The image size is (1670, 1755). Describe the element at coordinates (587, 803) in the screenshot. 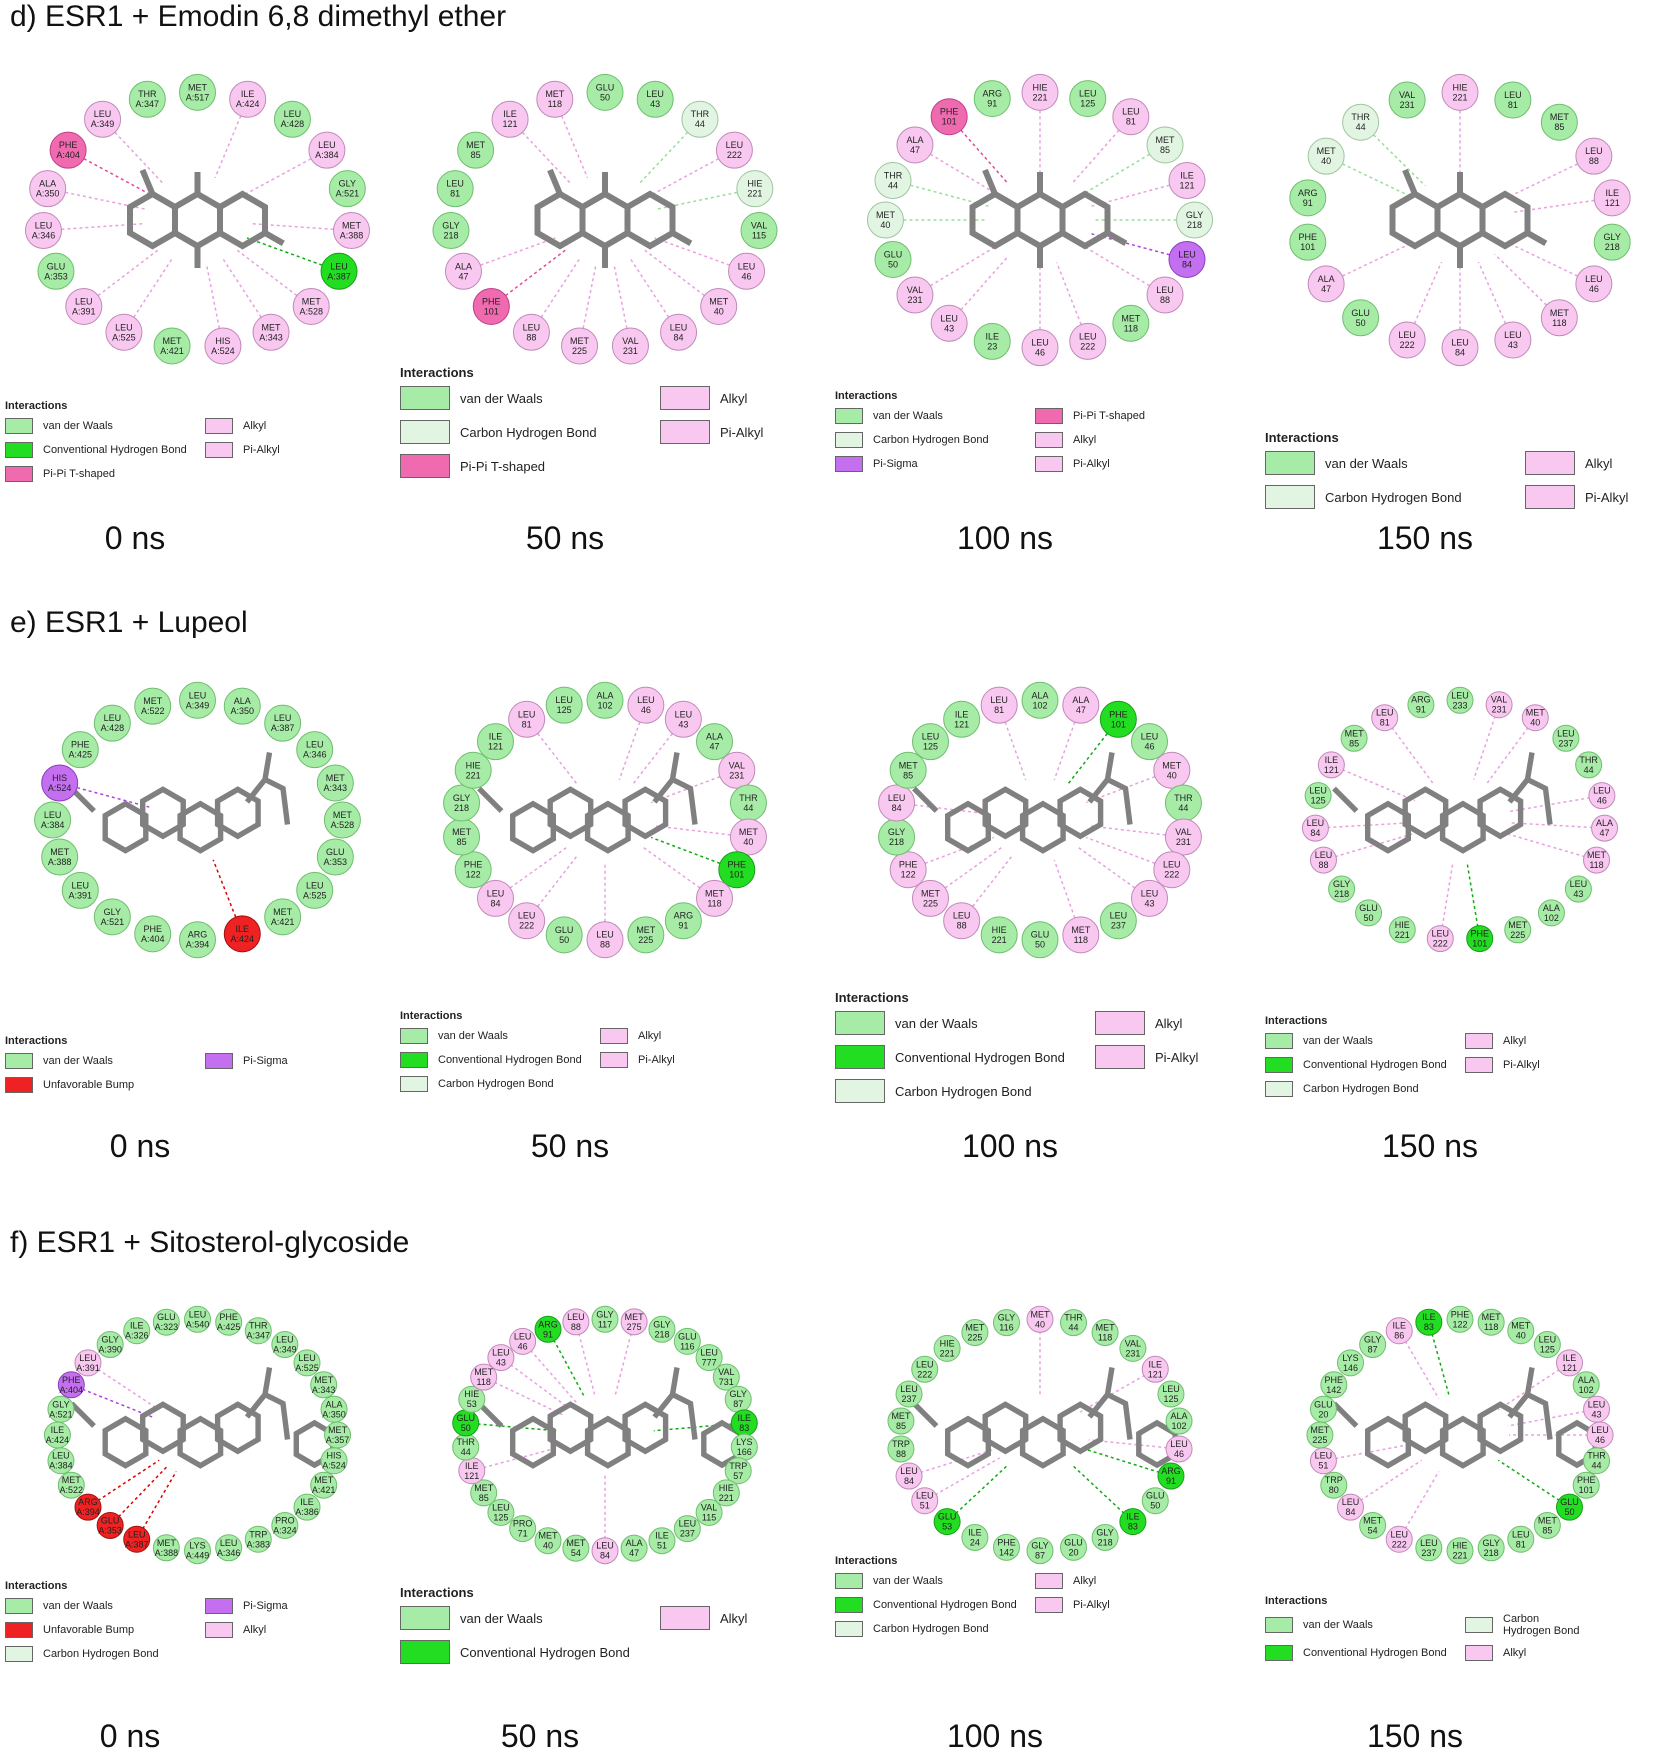

I see `ligand-structure` at that location.